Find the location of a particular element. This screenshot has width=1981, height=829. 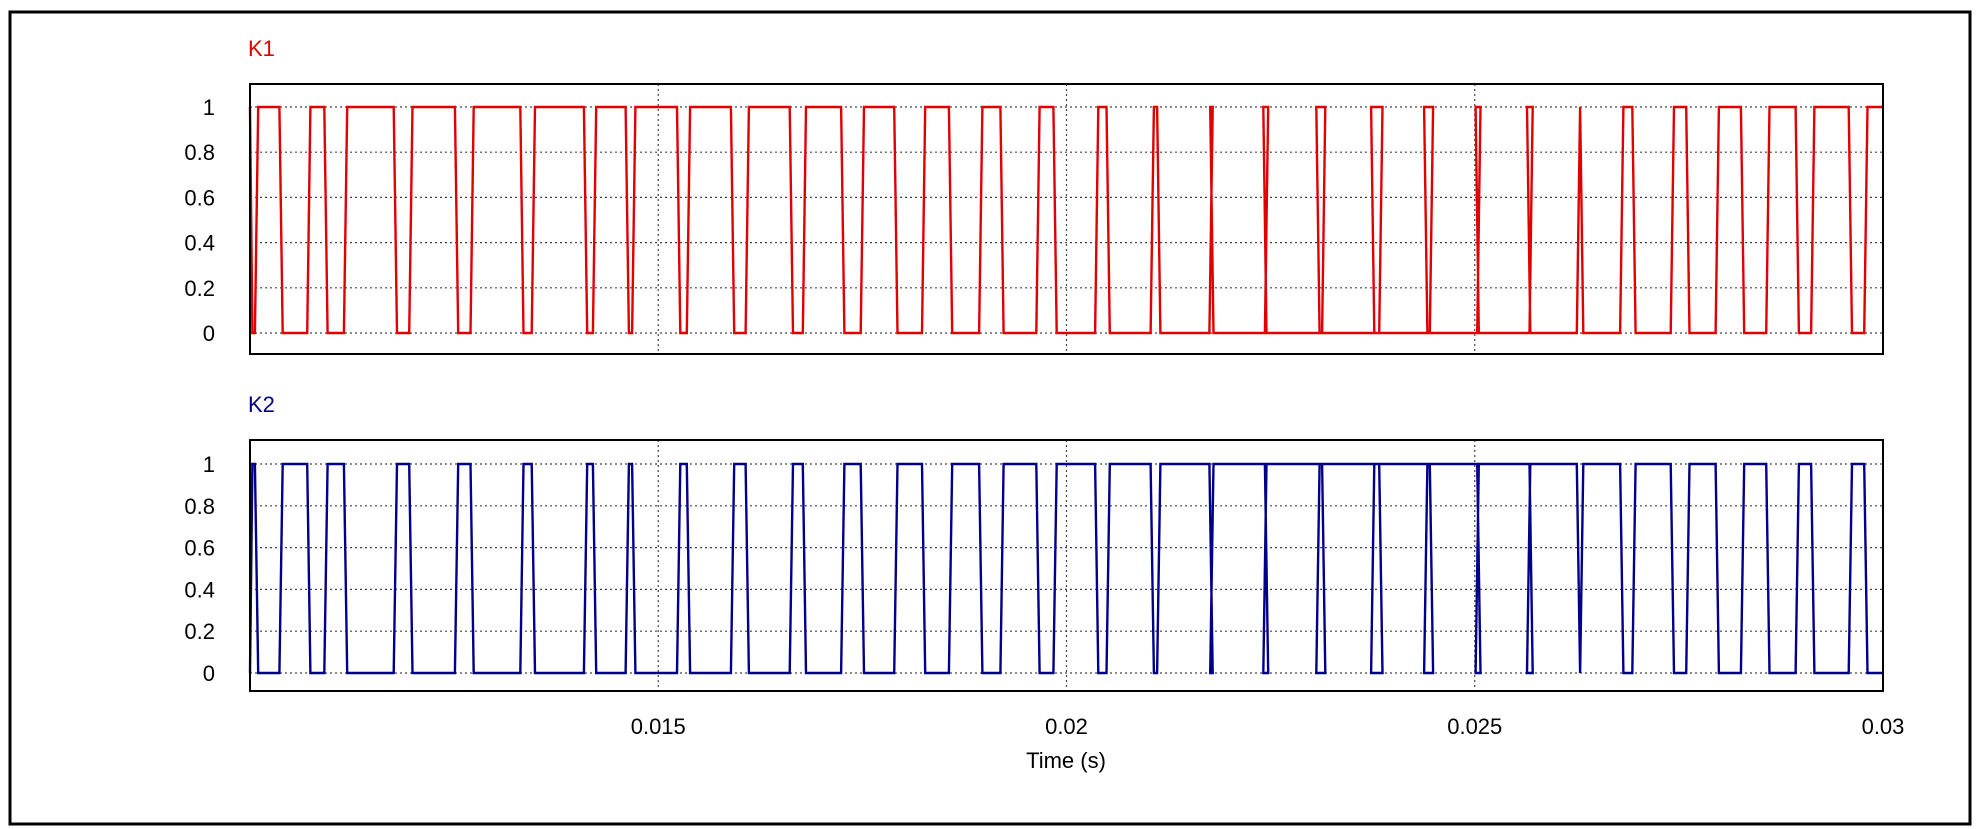

x-tick-label: 0.015 is located at coordinates (658, 726).